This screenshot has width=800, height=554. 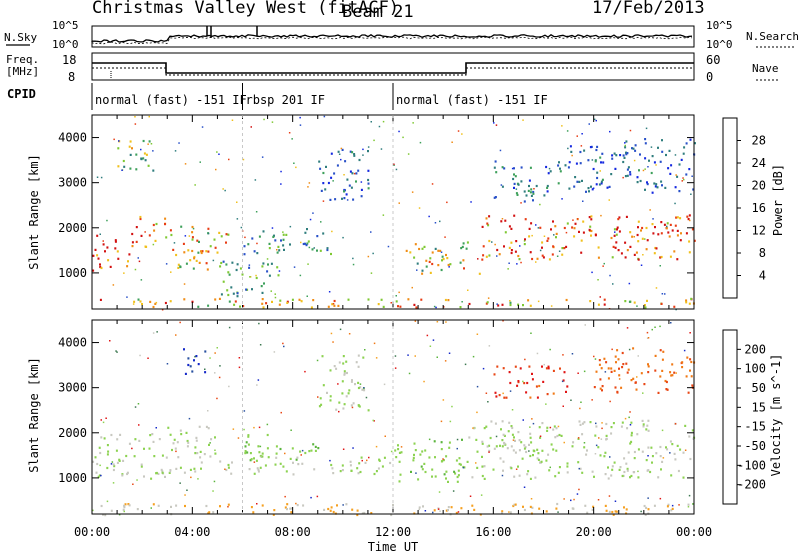 I want to click on colorbar-tick-label: 4, so click(x=762, y=276).